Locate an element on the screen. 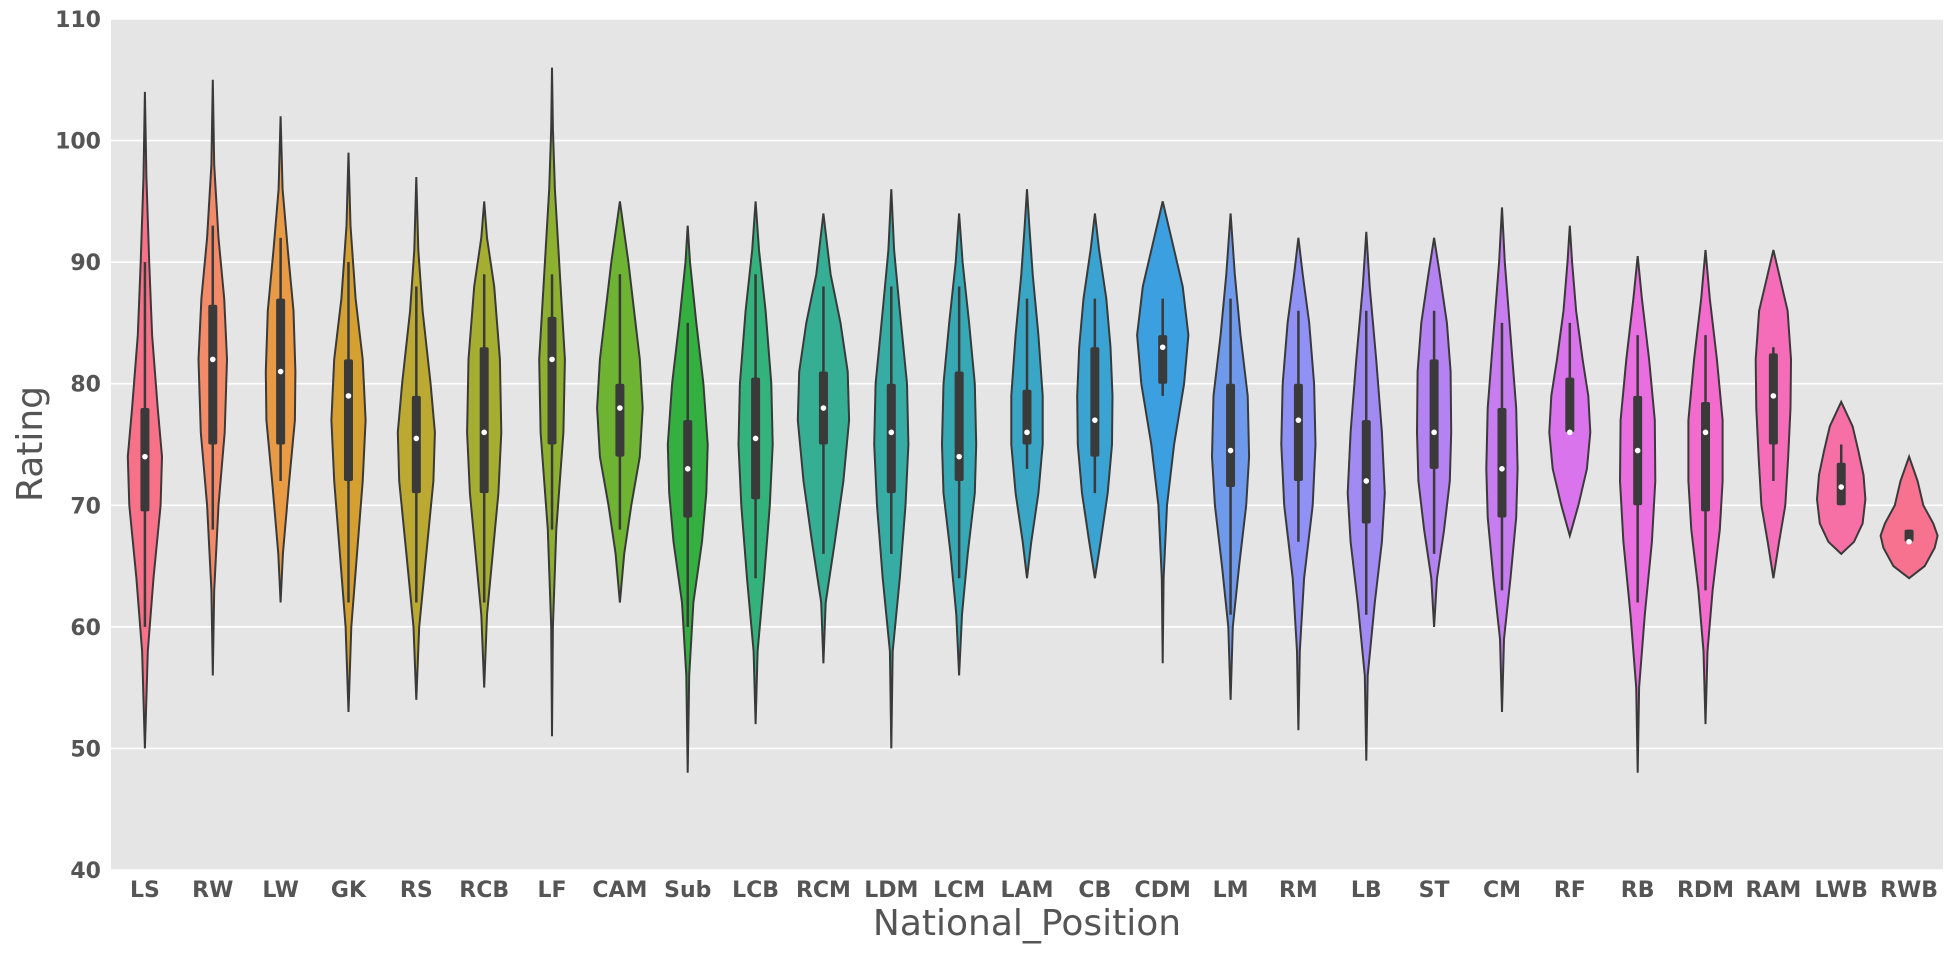  iqr-box-lf is located at coordinates (552, 380).